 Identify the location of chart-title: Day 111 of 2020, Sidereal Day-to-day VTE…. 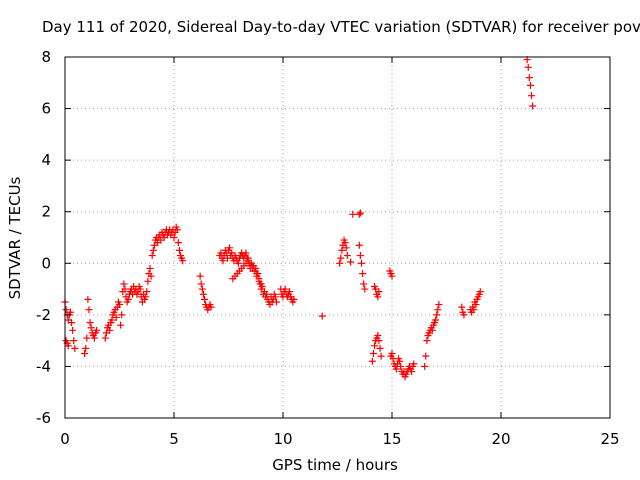
(341, 27).